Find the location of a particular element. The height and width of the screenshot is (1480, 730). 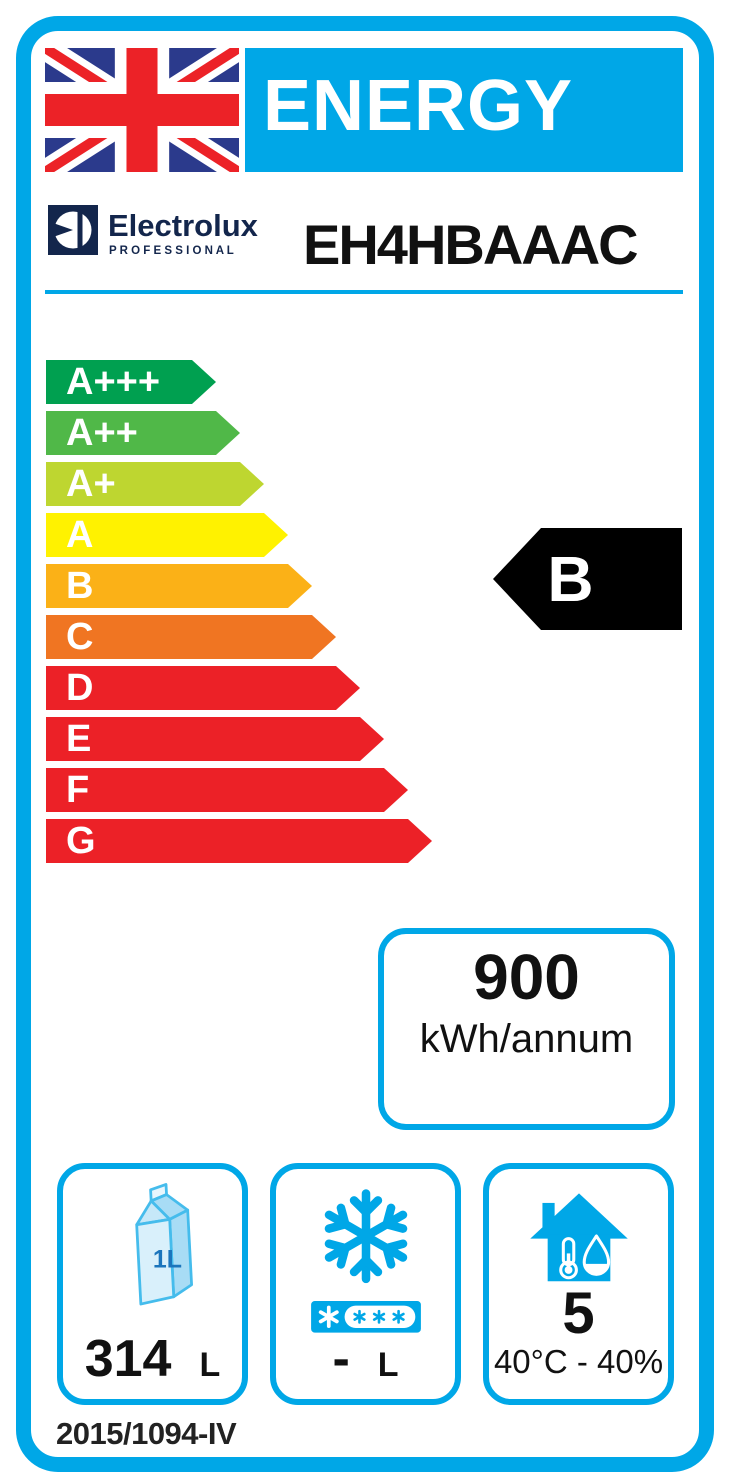

rating-arrow-A+++: A+++ is located at coordinates (131, 382).